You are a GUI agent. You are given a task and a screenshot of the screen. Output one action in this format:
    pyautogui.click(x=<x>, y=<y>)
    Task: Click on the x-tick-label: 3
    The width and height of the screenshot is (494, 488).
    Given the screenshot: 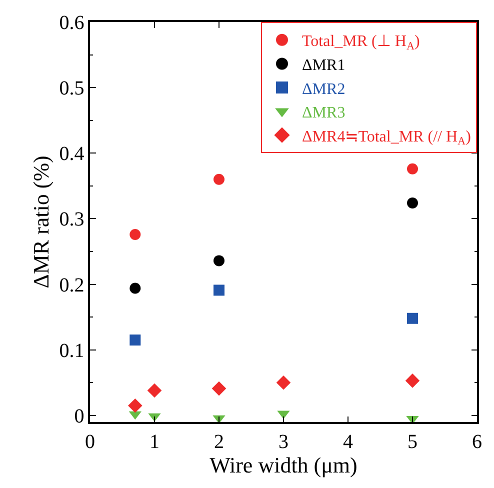 What is the action you would take?
    pyautogui.click(x=283, y=441)
    